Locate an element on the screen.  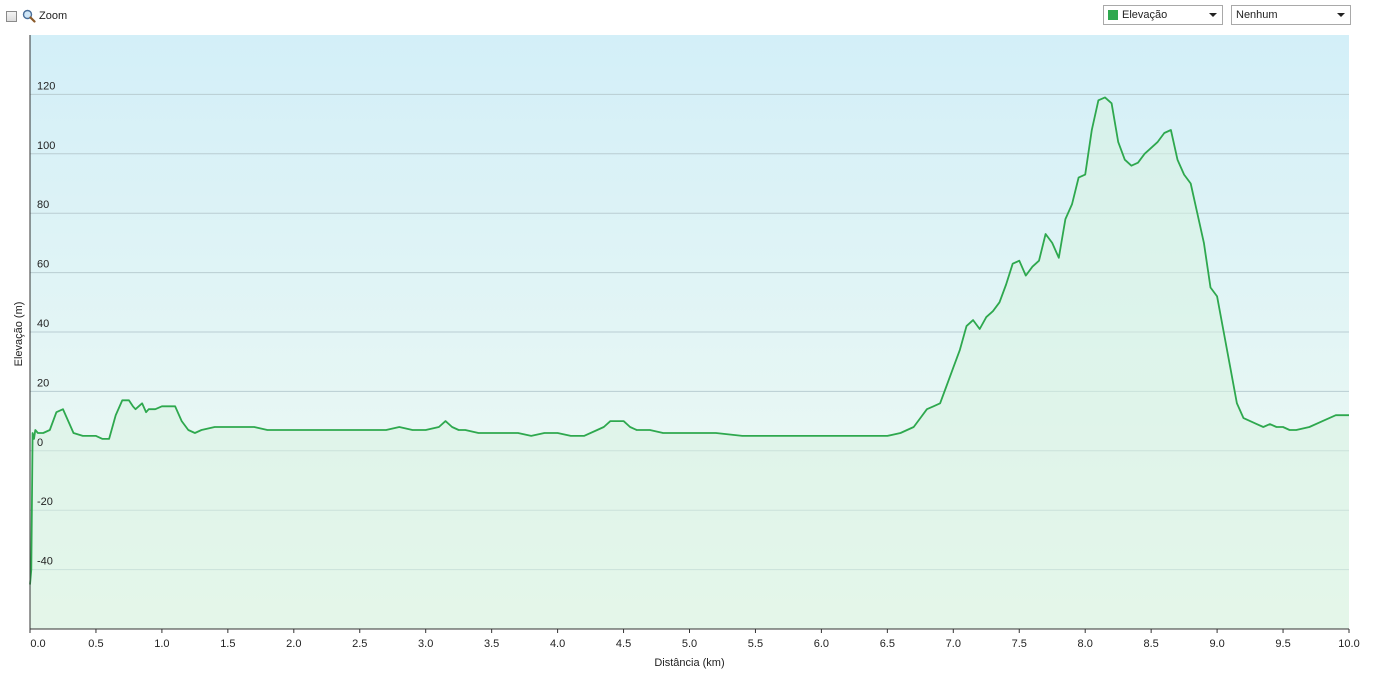
x-tick-label: 8.0 is located at coordinates (1085, 644).